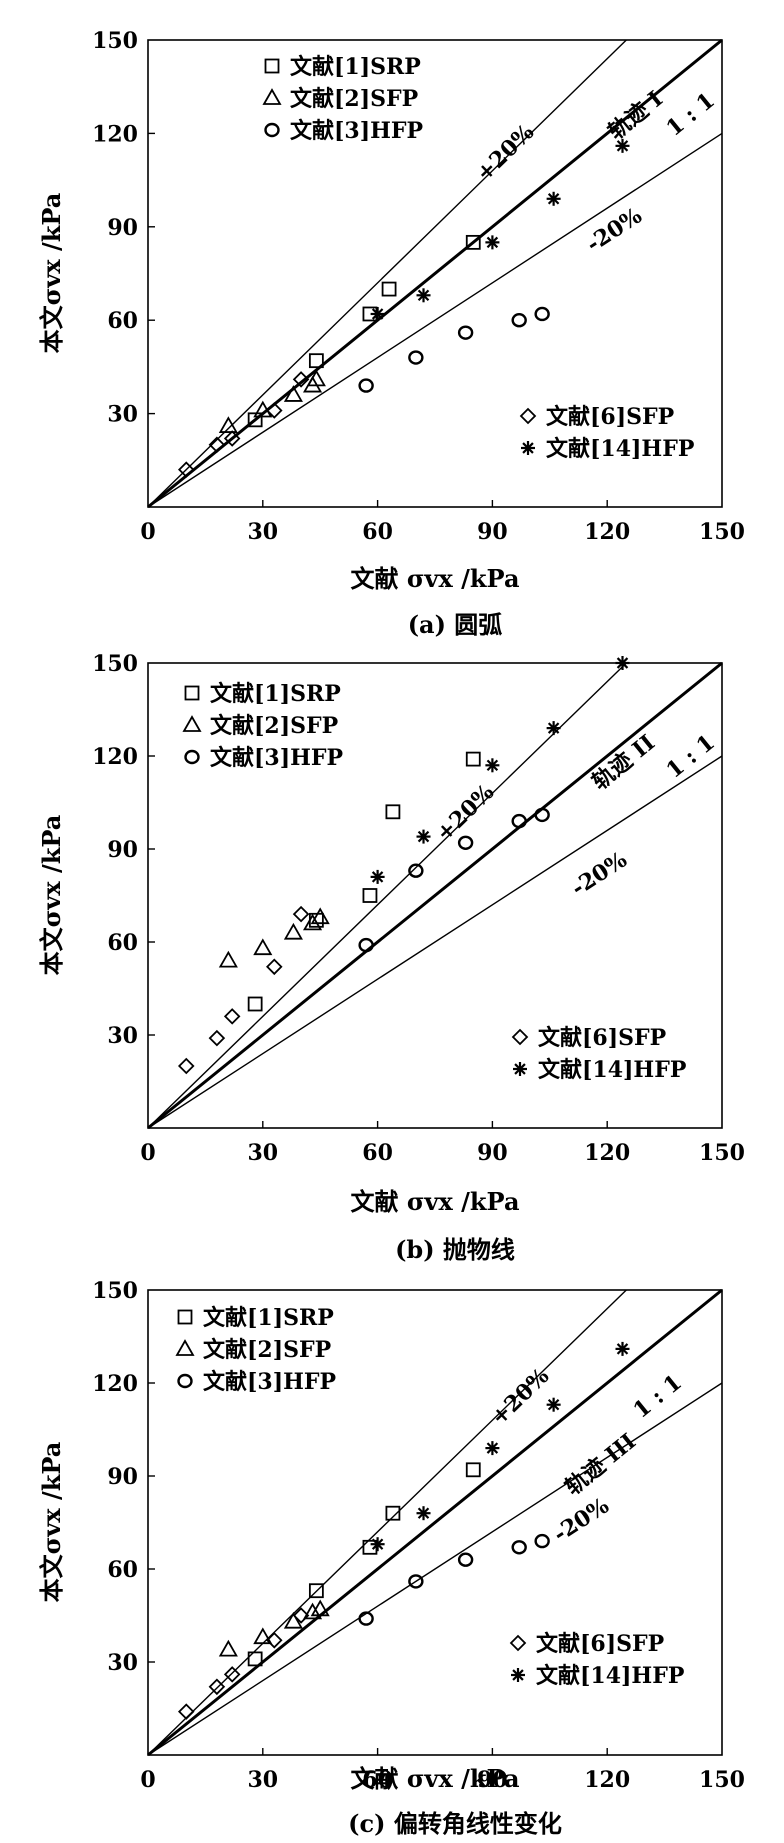 The width and height of the screenshot is (784, 1843). I want to click on line-label: -20%, so click(599, 874).